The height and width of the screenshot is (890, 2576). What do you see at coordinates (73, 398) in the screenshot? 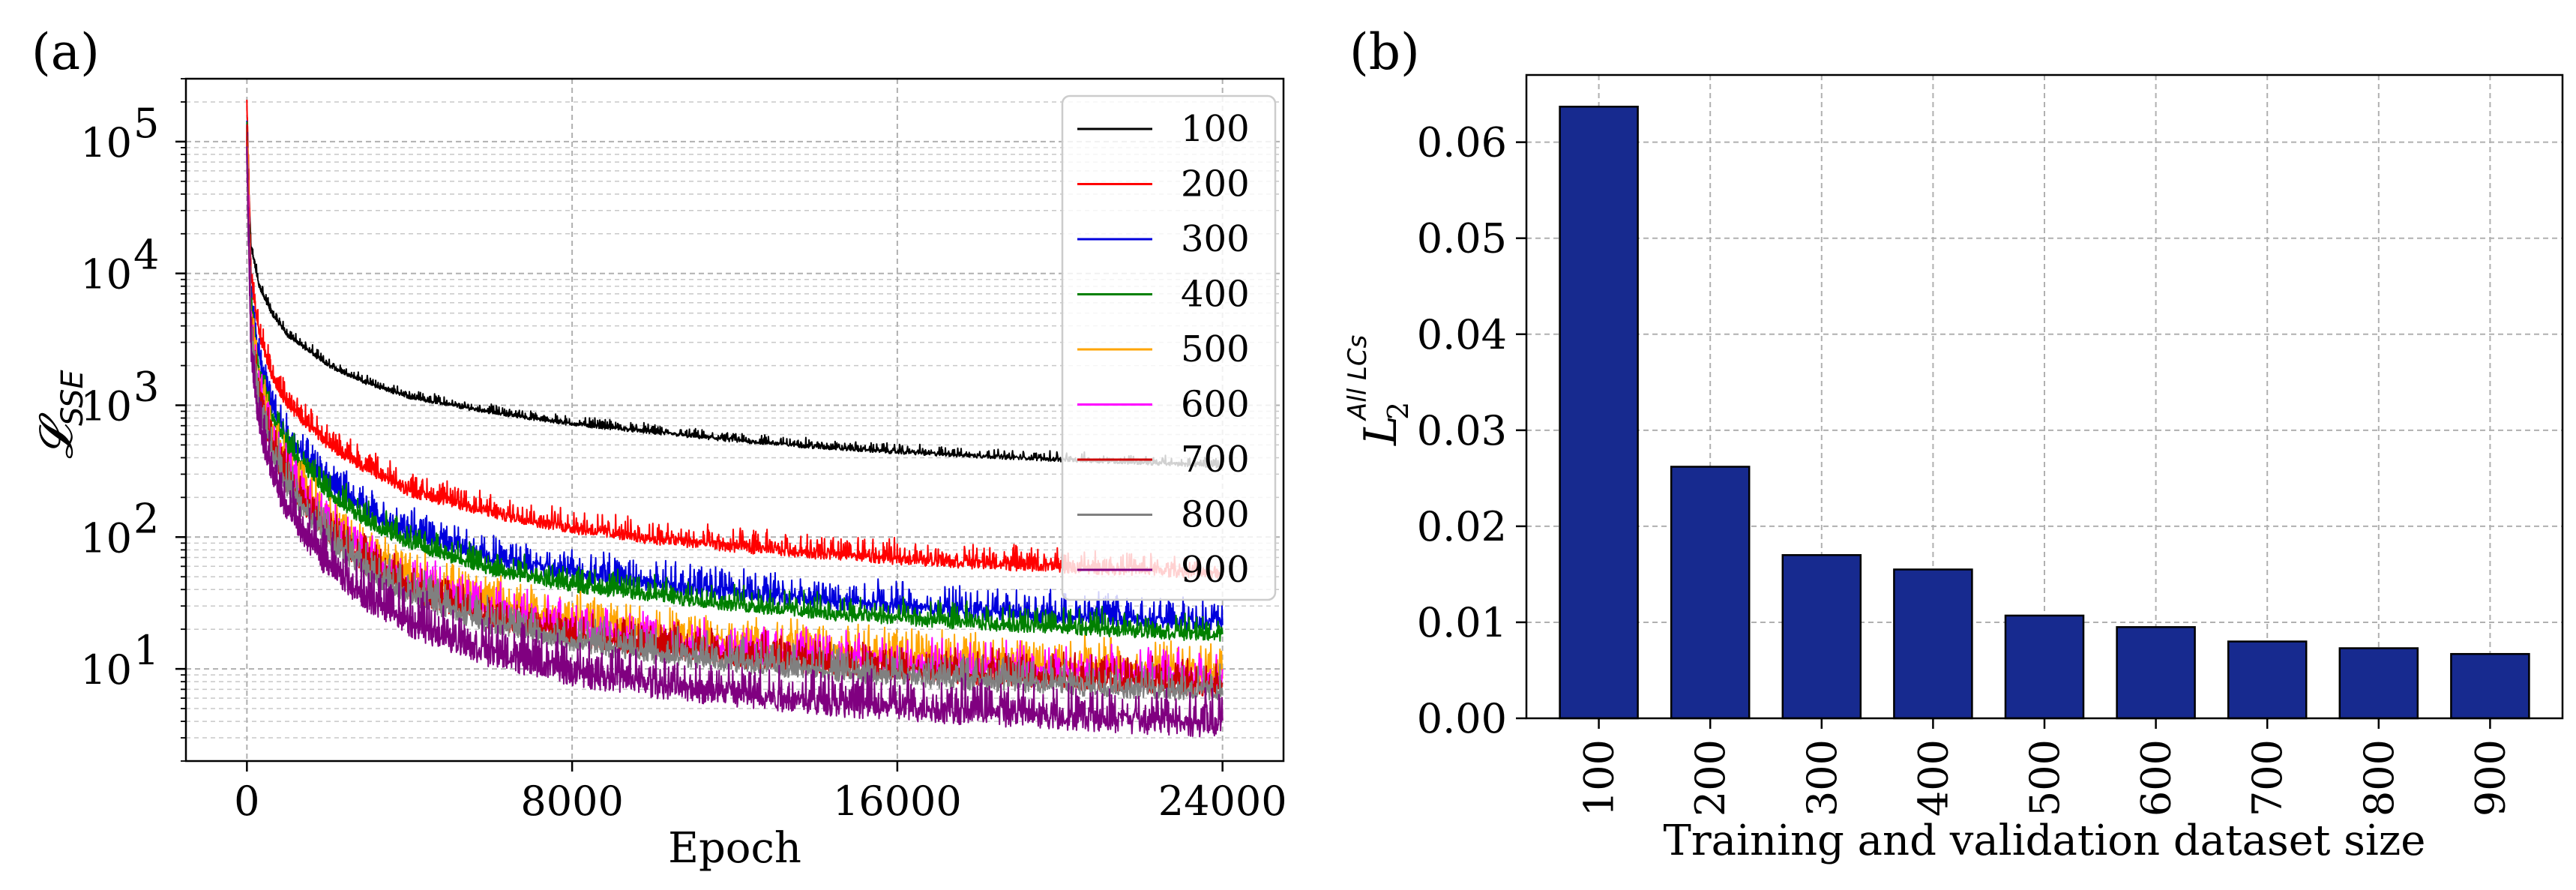
I see `panel-a-y-axis-subscript: SSE` at bounding box center [73, 398].